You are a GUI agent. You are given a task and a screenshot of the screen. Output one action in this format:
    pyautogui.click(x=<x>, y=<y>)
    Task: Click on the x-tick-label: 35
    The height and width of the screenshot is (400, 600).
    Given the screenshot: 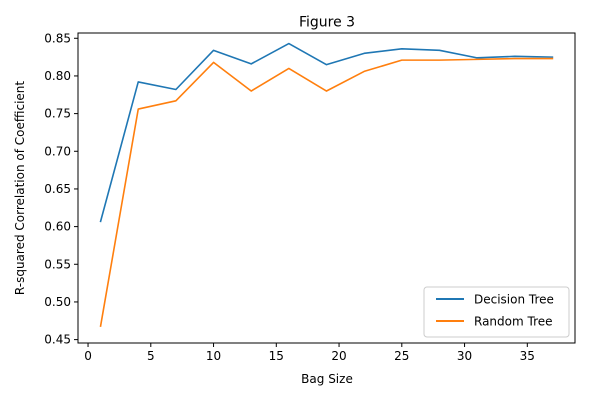 What is the action you would take?
    pyautogui.click(x=527, y=356)
    